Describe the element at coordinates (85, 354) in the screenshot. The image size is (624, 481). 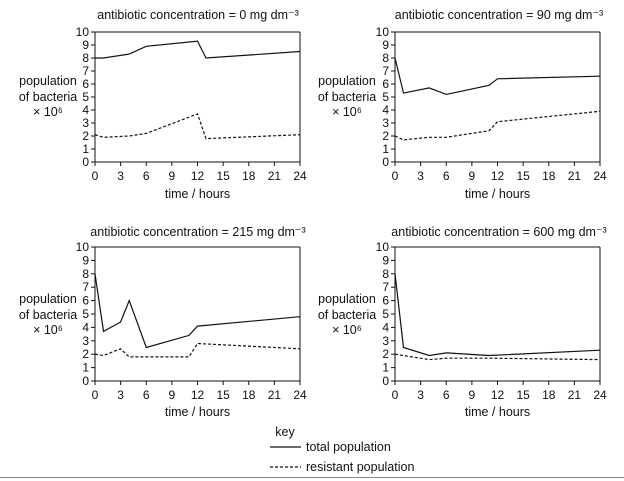
I see `panel-3-y-tick-label: 2` at that location.